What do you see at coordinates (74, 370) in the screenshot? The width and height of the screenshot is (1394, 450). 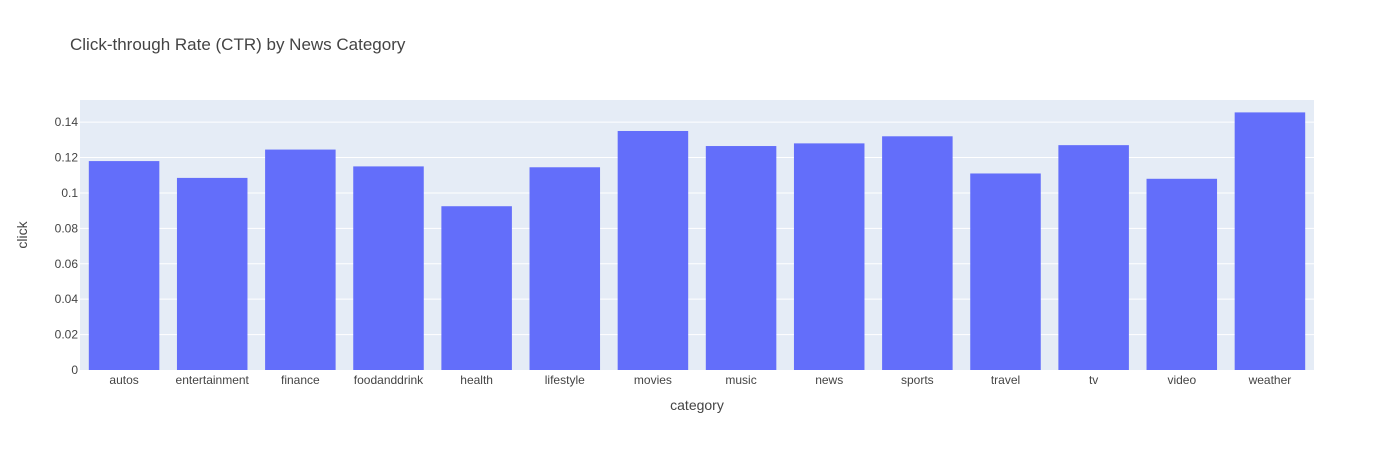 I see `y-tick-label: 0` at bounding box center [74, 370].